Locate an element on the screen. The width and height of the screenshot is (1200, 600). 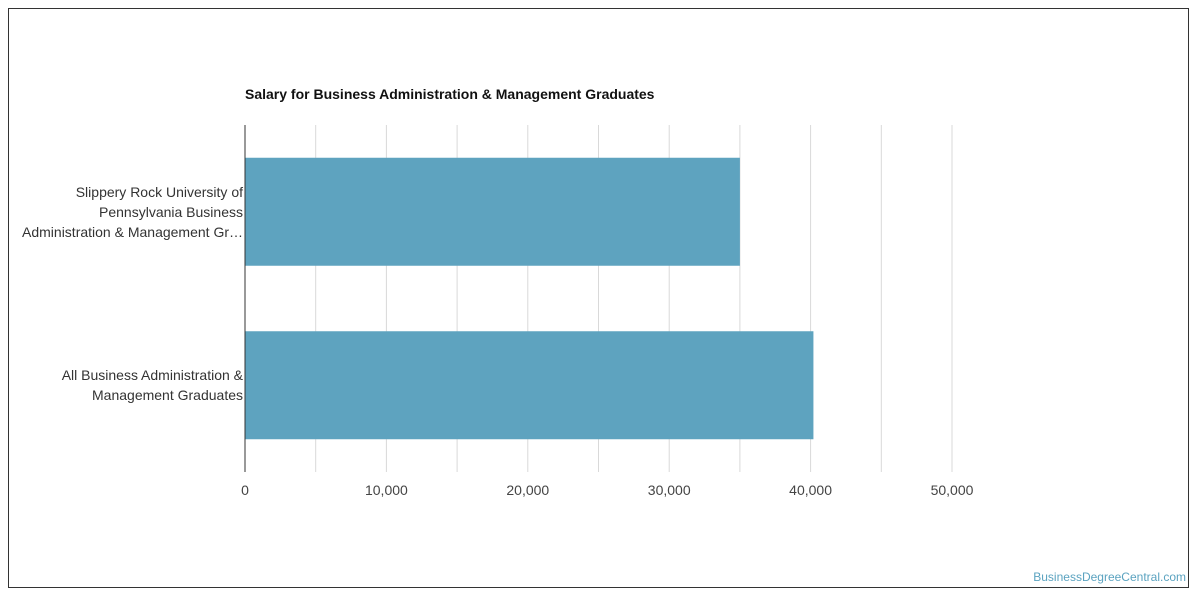
x-tick-label: 10,000 is located at coordinates (386, 490).